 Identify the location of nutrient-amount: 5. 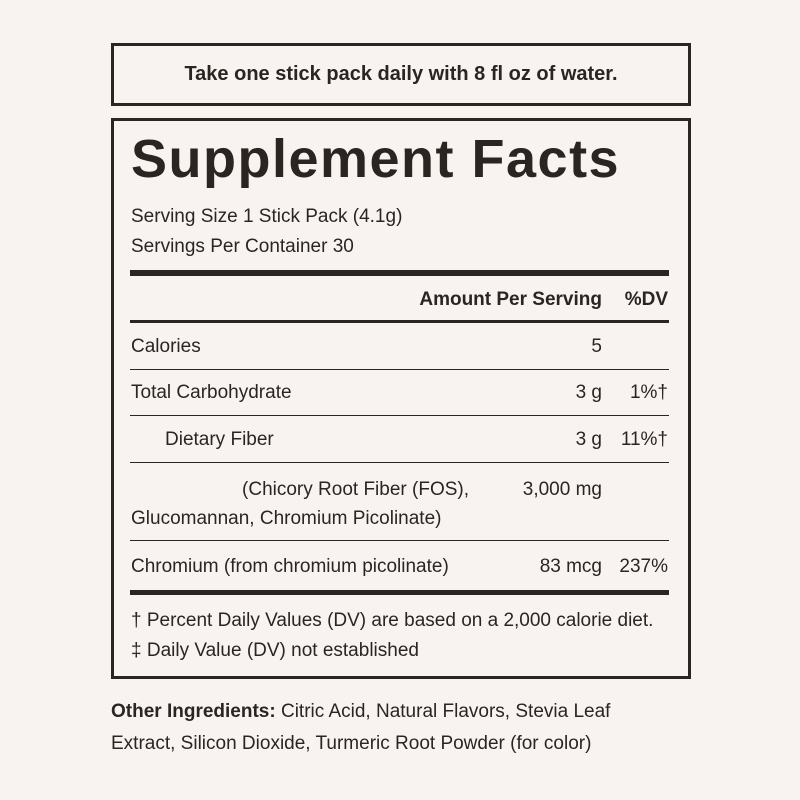
(596, 346).